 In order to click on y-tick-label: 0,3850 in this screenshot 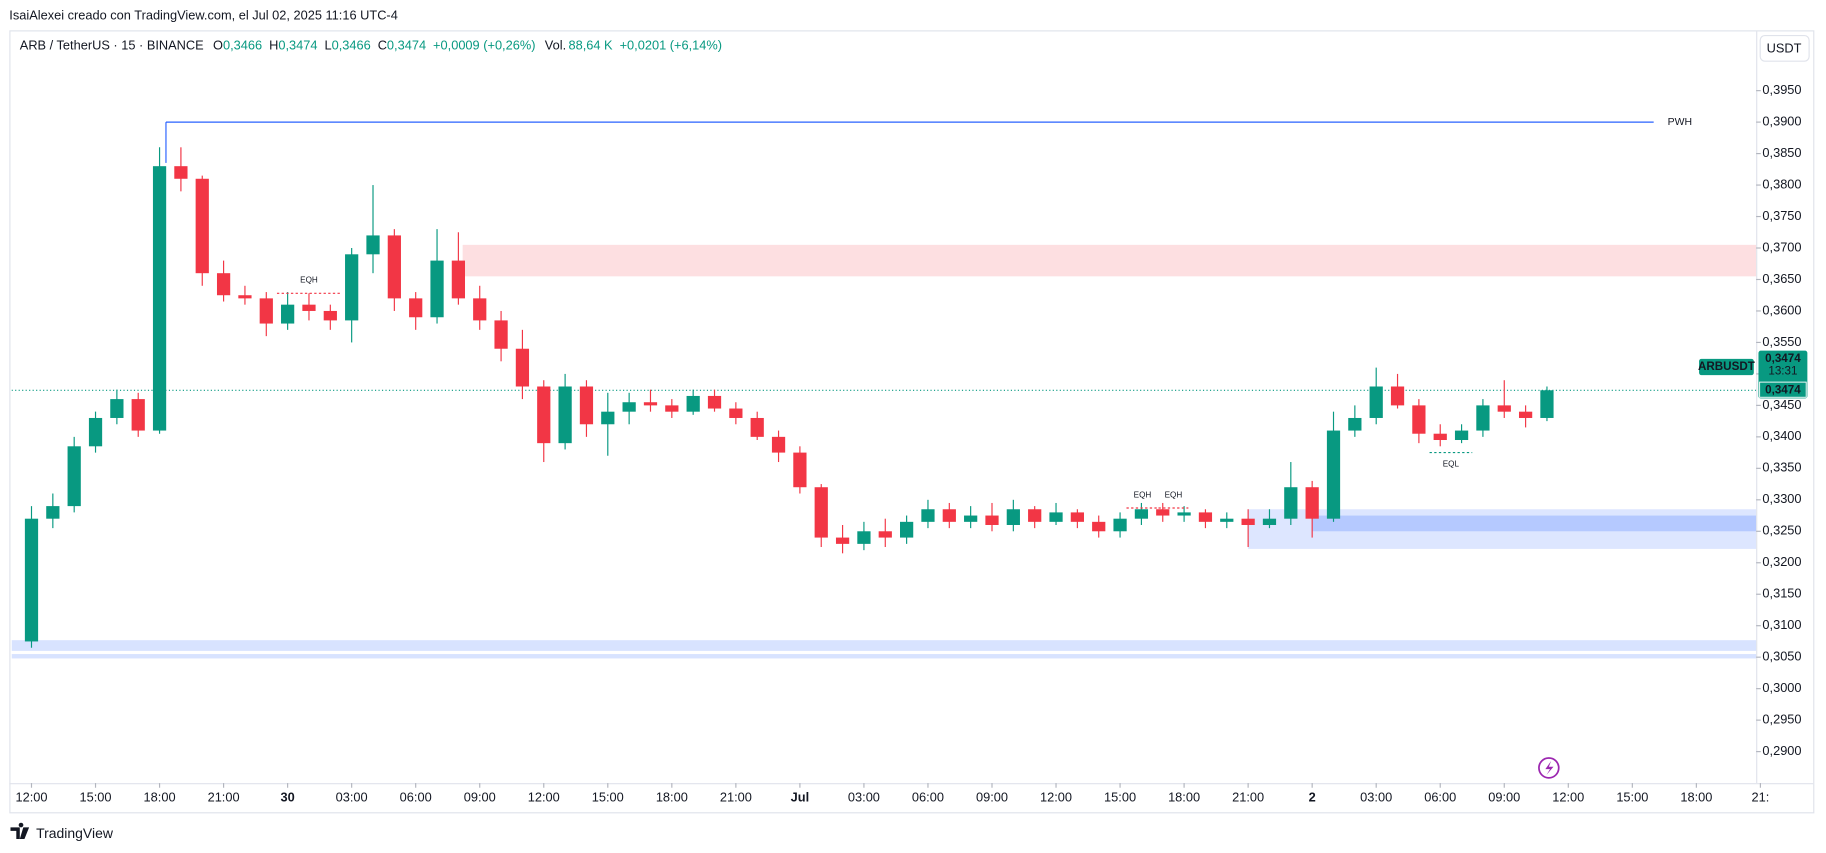, I will do `click(1781, 152)`.